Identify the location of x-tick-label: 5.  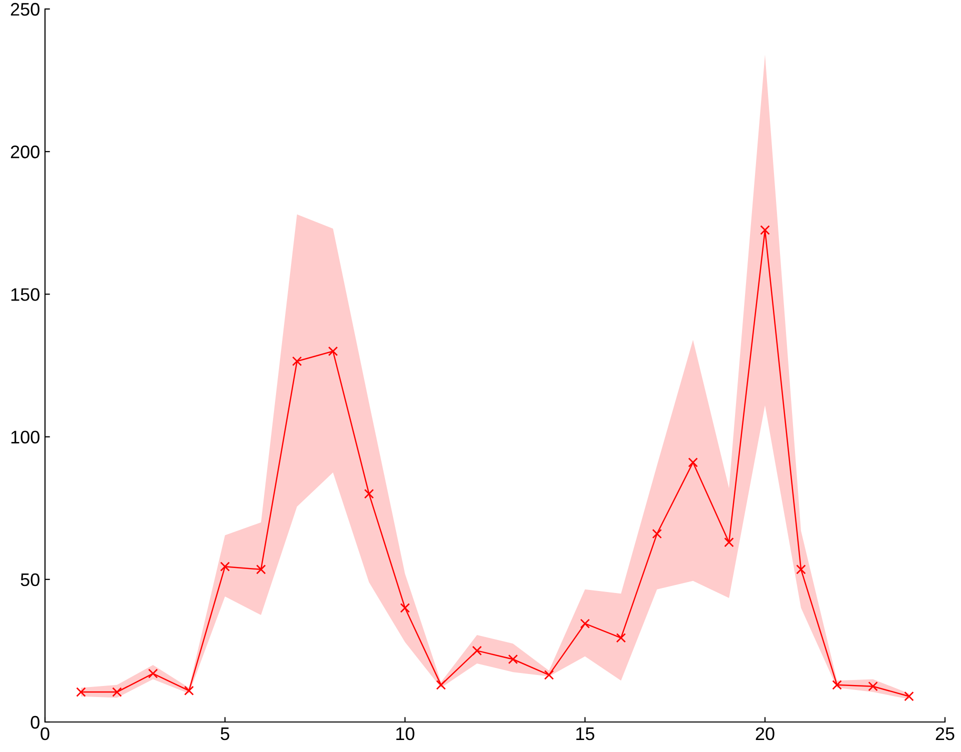
(225, 734).